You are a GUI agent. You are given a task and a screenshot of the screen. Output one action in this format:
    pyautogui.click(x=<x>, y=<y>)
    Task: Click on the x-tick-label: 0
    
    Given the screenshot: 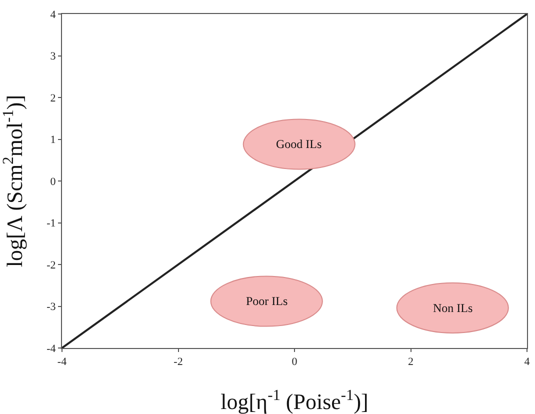 What is the action you would take?
    pyautogui.click(x=295, y=362)
    